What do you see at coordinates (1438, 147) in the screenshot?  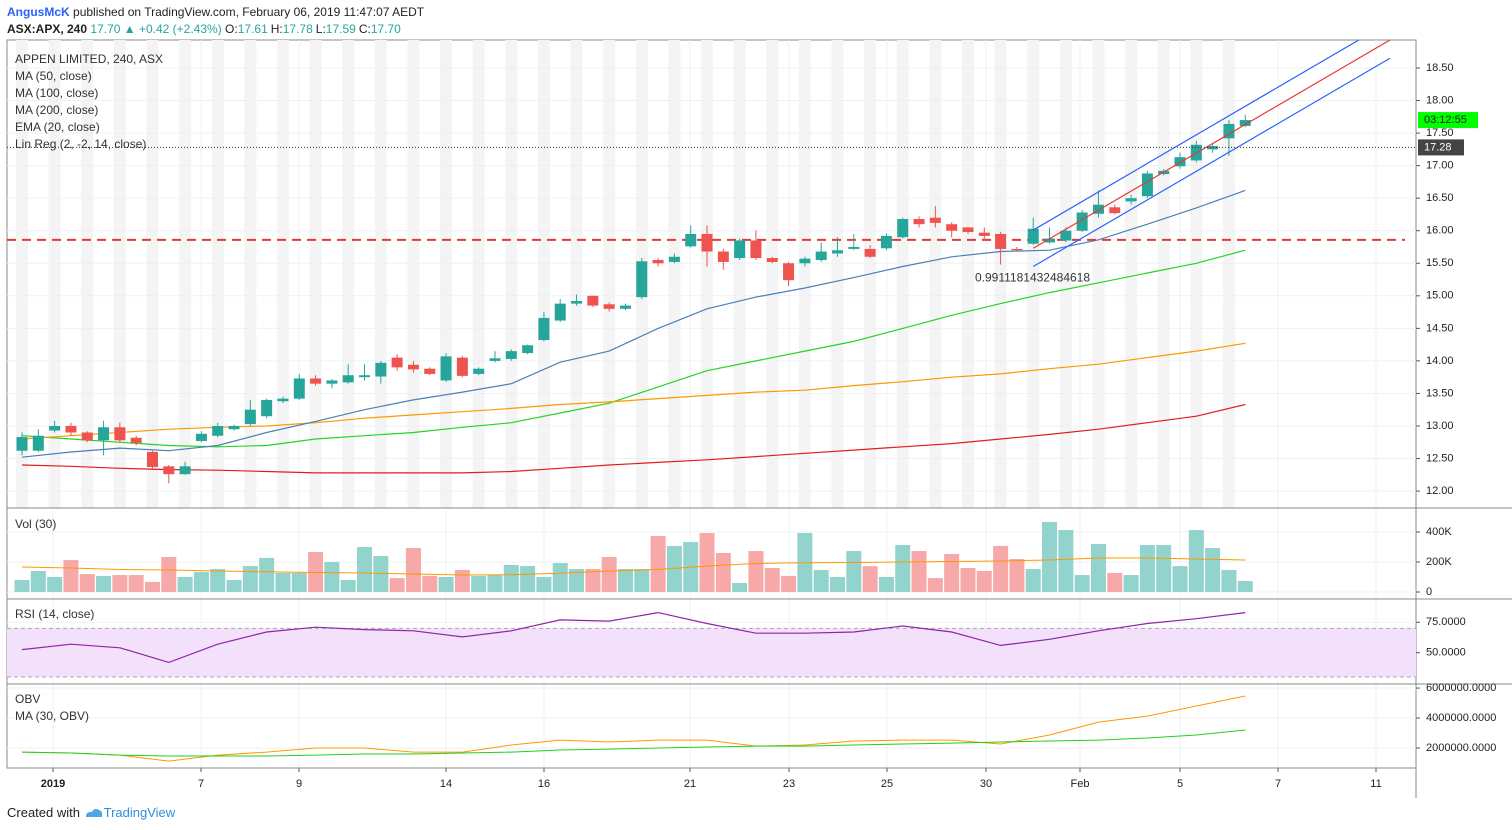 I see `price-label: 17.28` at bounding box center [1438, 147].